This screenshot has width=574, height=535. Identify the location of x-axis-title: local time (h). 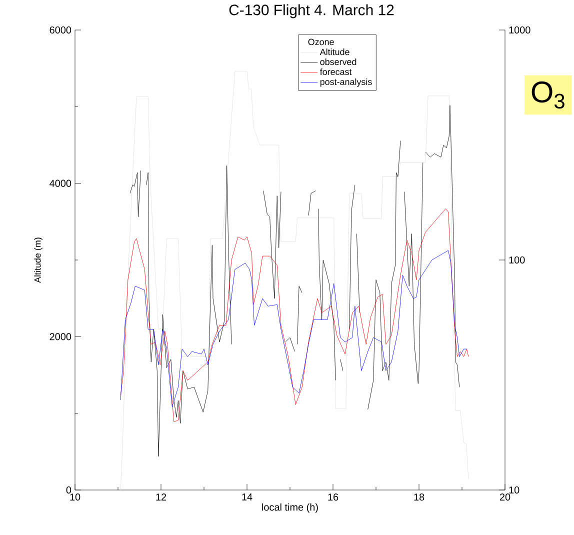
(290, 508).